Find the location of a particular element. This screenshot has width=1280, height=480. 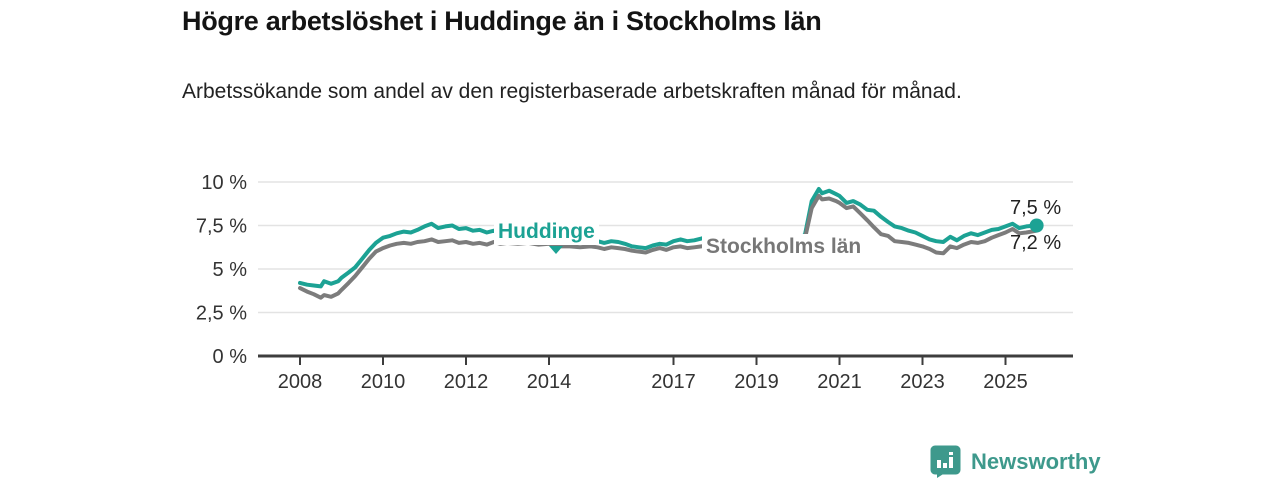

newsworthy-wordmark: Newsworthy is located at coordinates (1036, 461).